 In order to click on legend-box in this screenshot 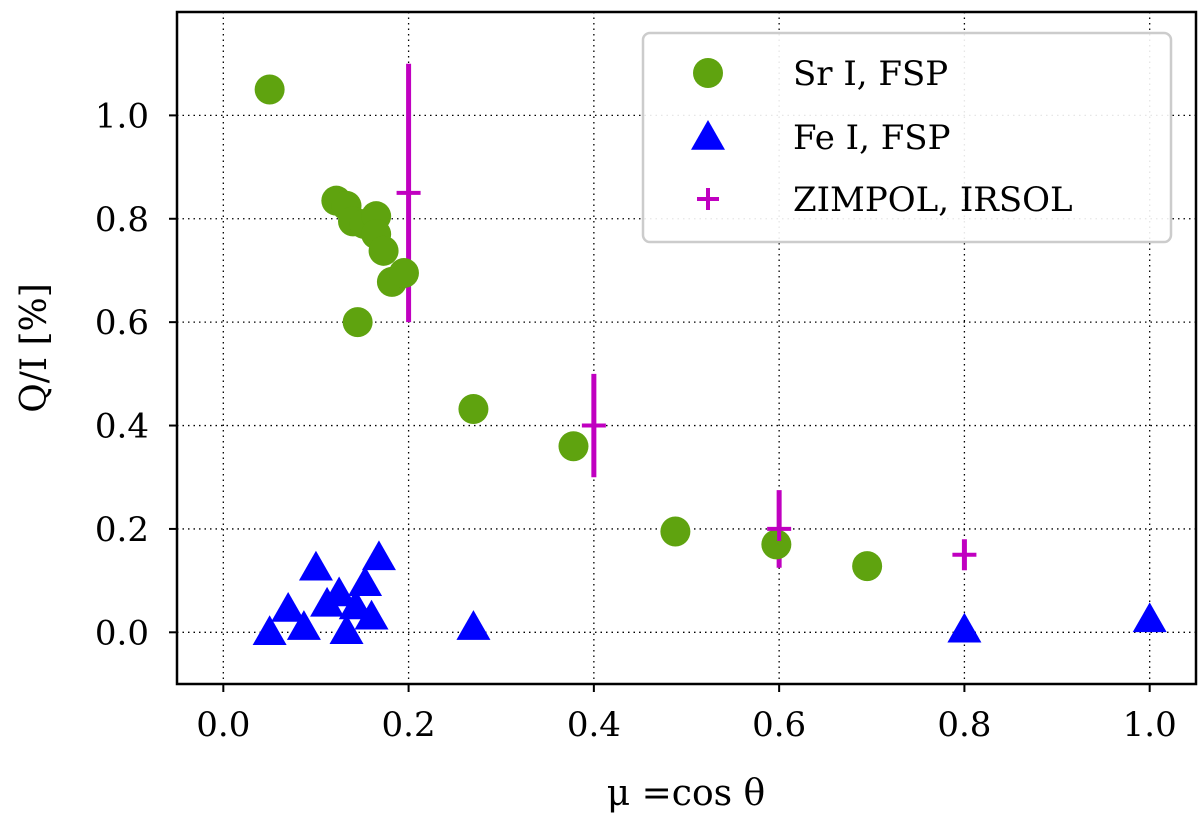, I will do `click(907, 137)`.